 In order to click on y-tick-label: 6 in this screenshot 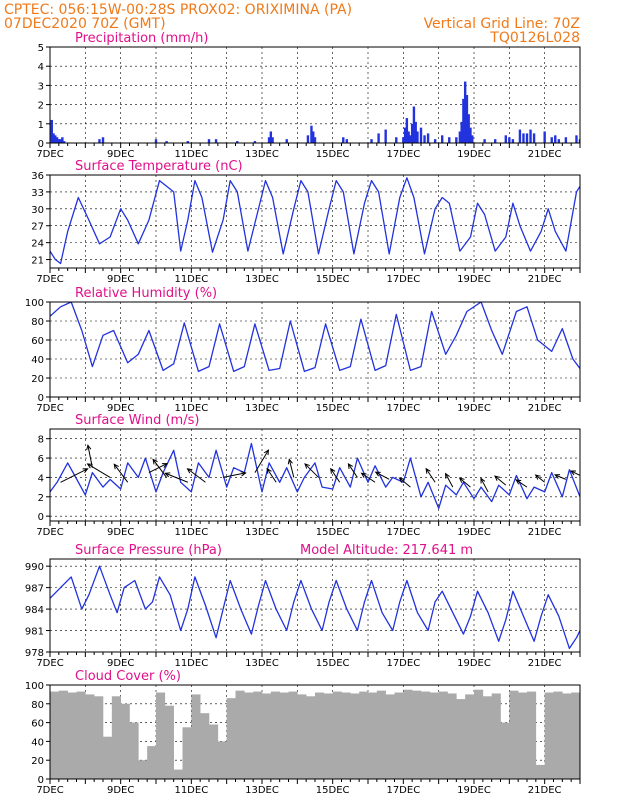, I will do `click(41, 459)`.